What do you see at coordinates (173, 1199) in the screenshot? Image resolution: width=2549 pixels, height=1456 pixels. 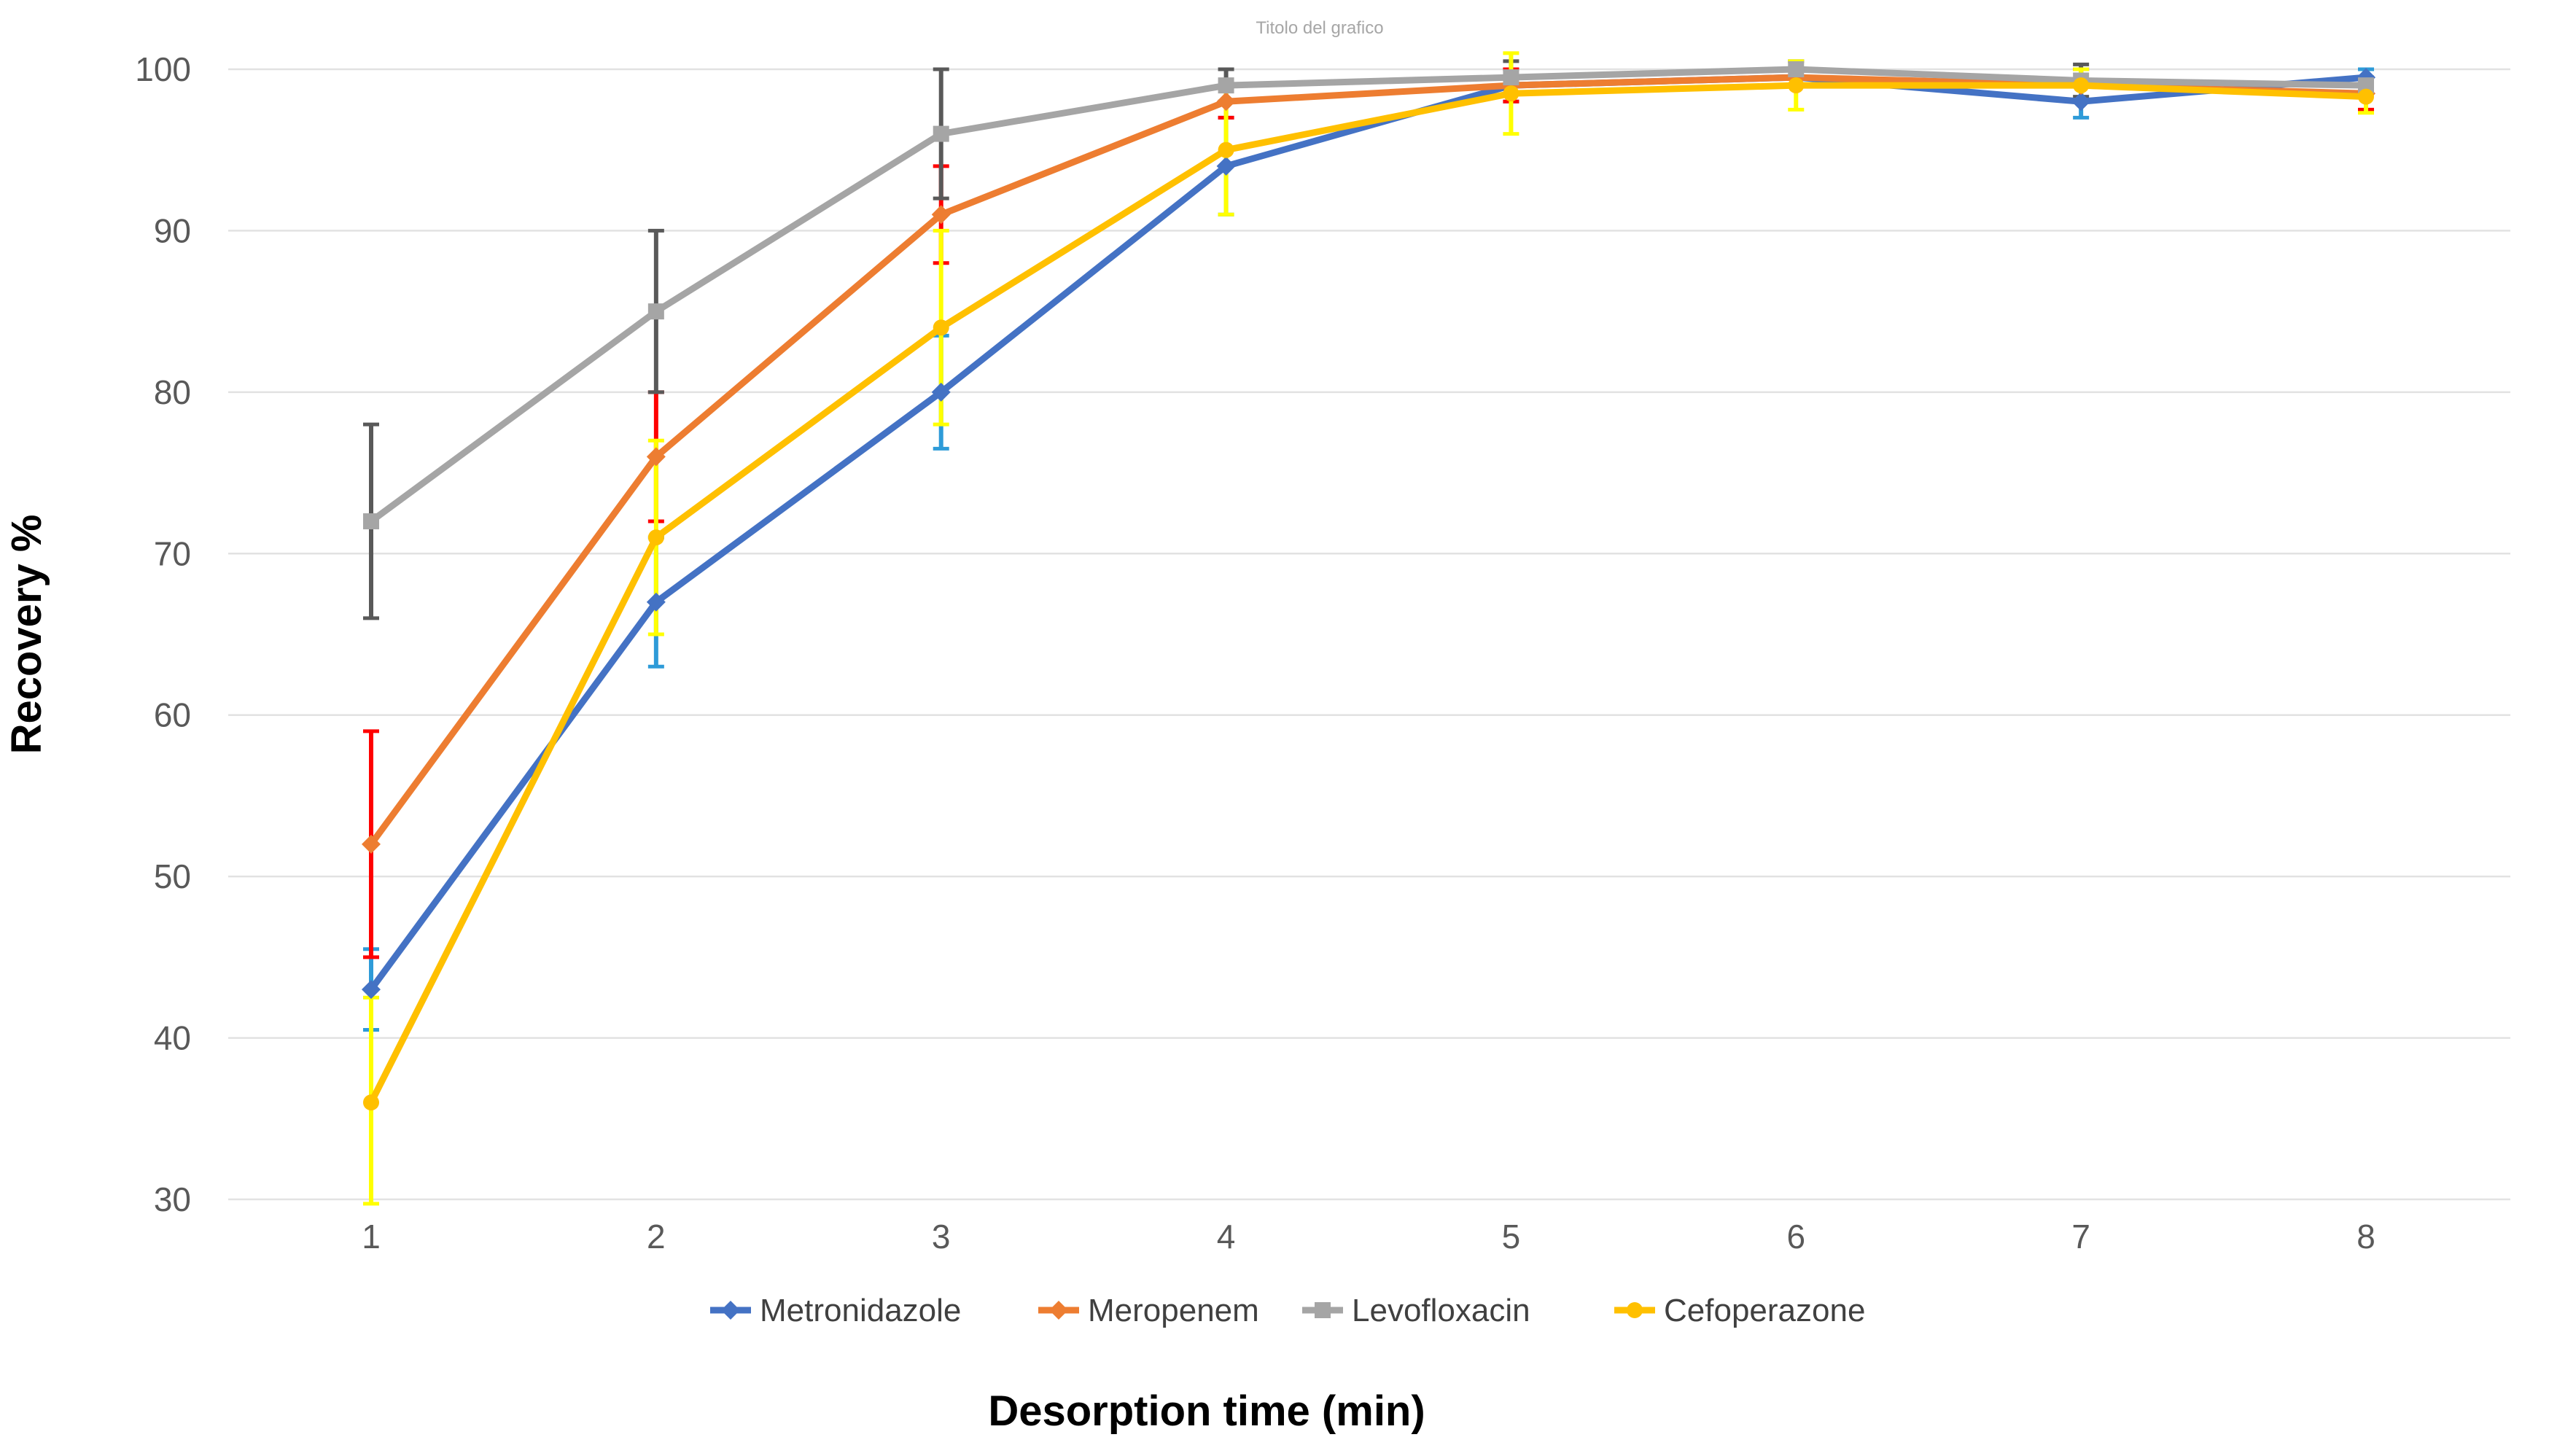 I see `y-tick-label: 30` at bounding box center [173, 1199].